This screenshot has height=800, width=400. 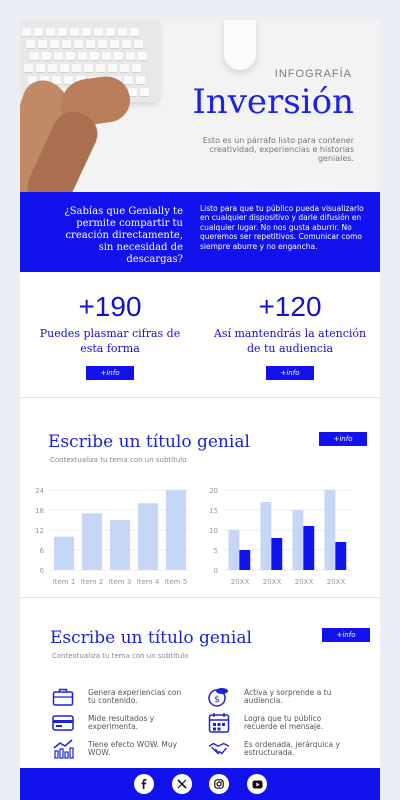 I want to click on feature-item: Es ordenada, jerárquica y estructurada., so click(x=276, y=749).